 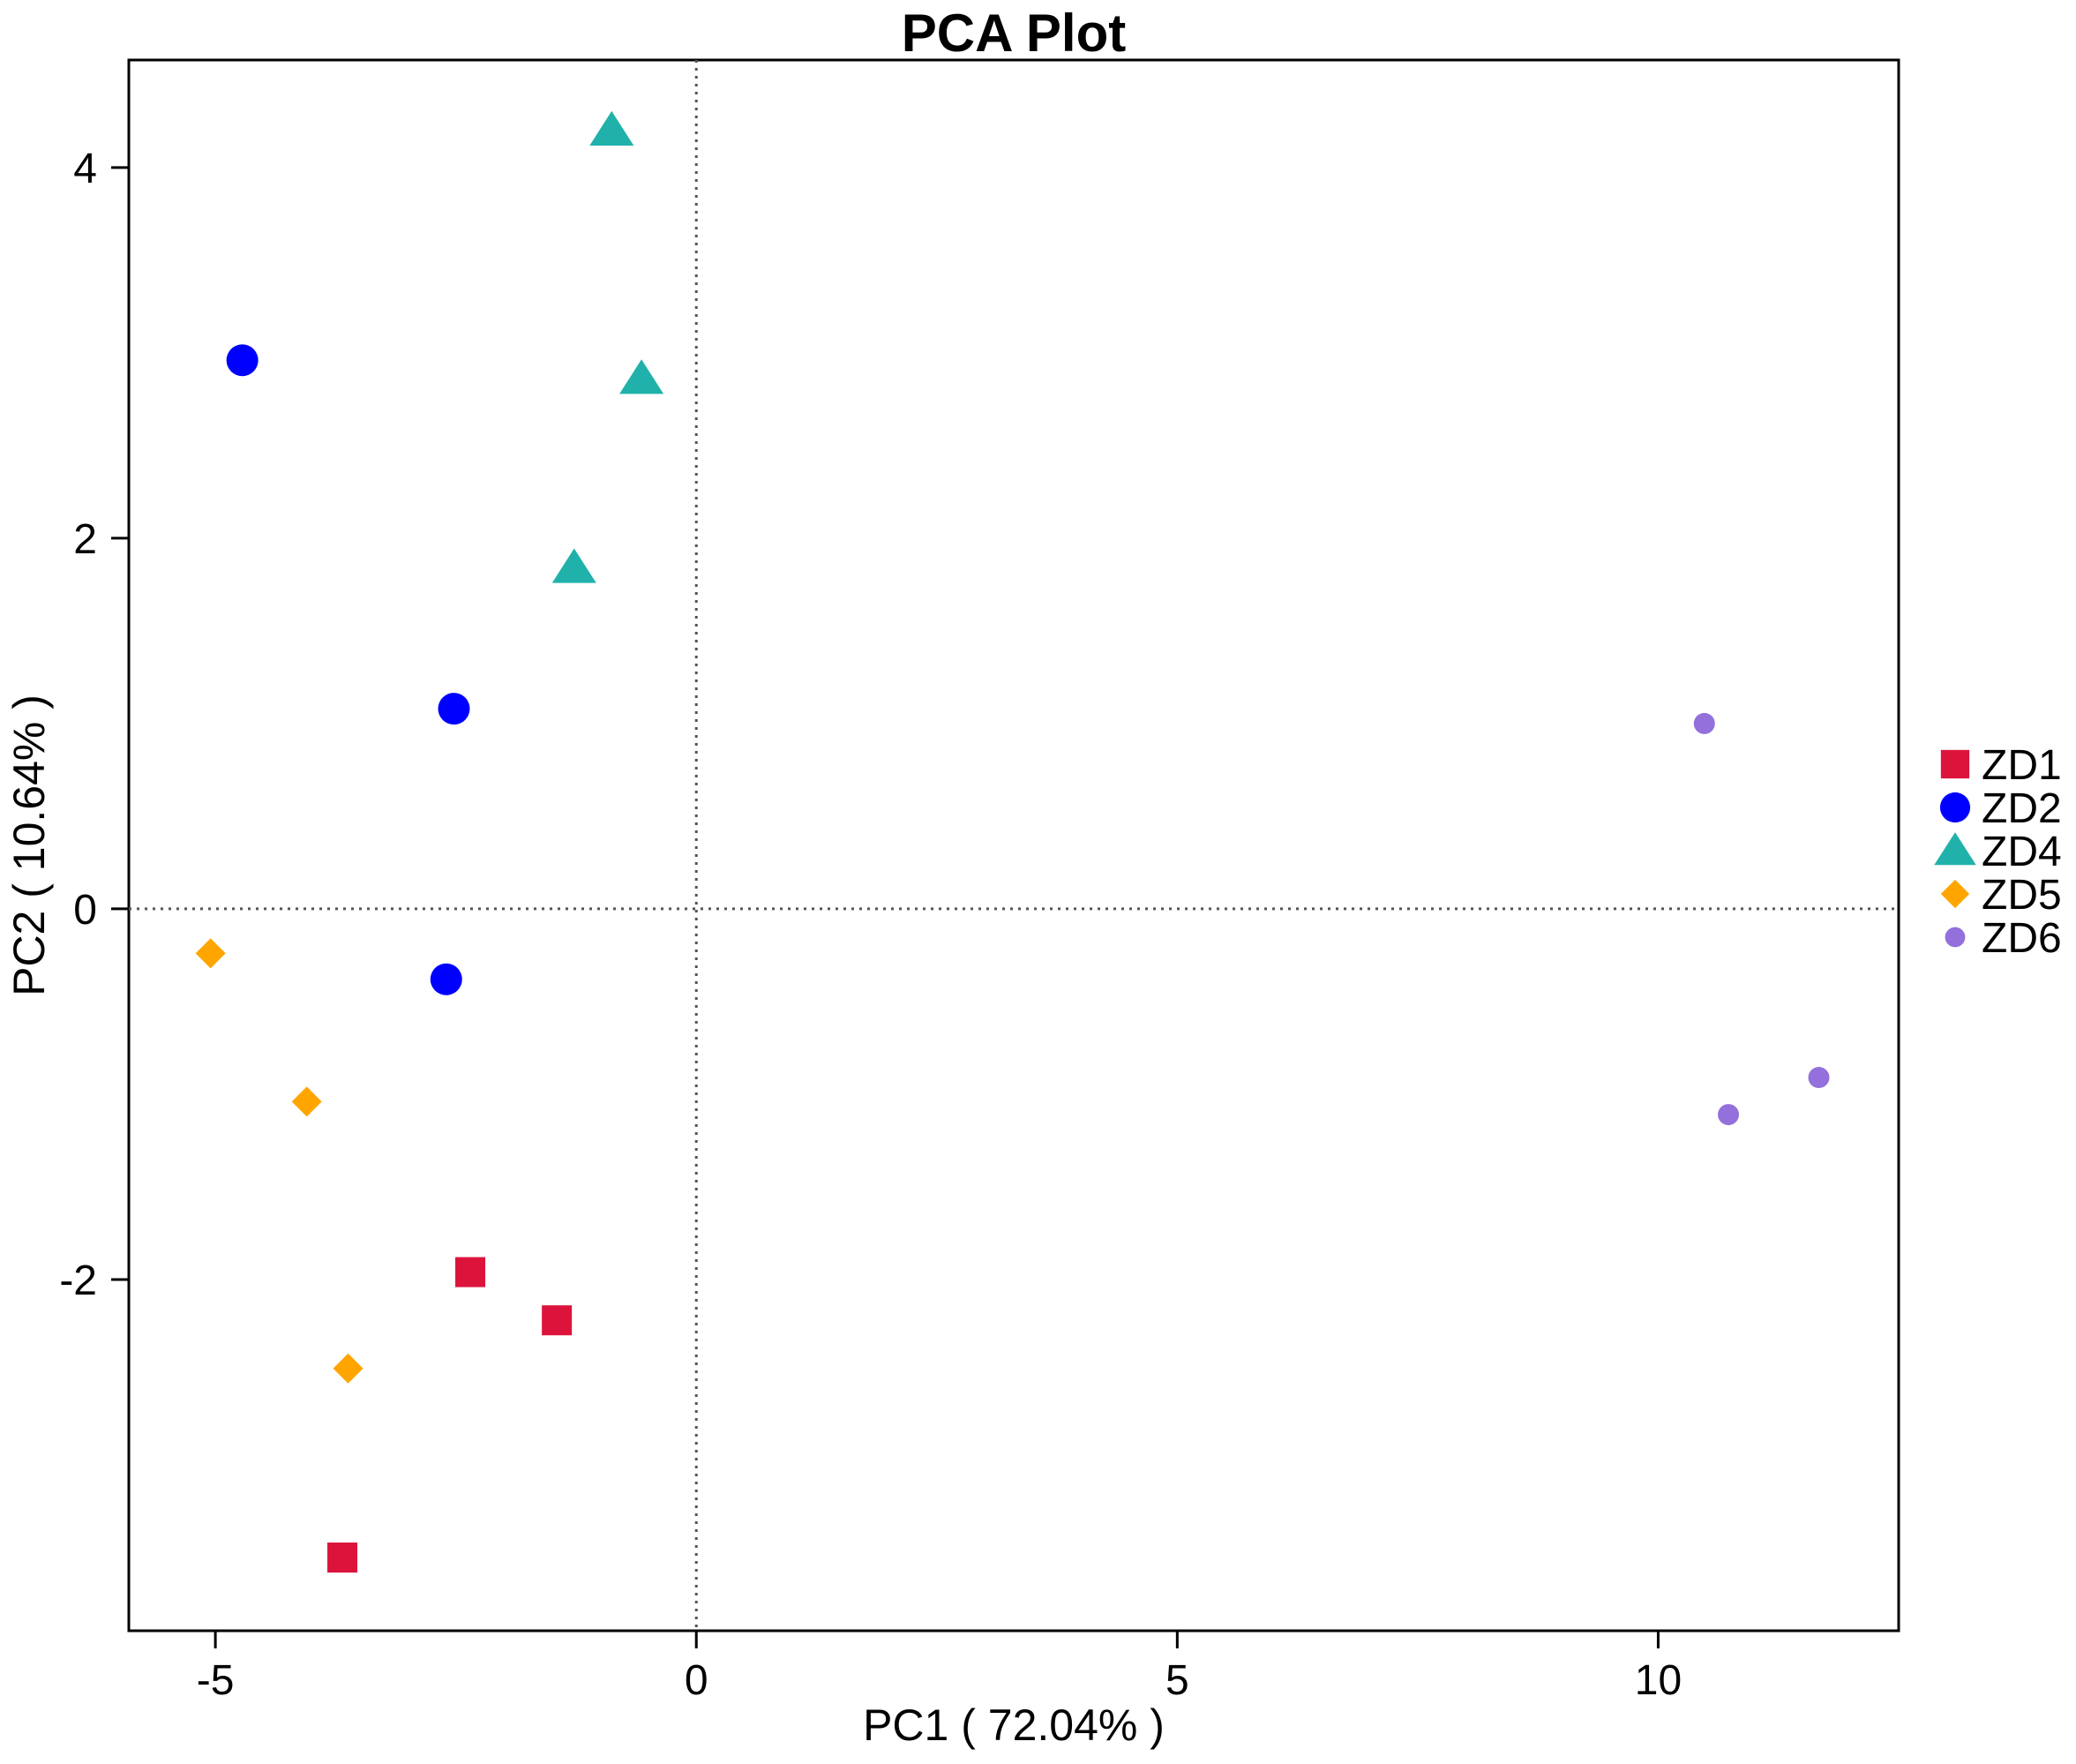 I want to click on legend-item-zd2: ZD2, so click(x=2000, y=808).